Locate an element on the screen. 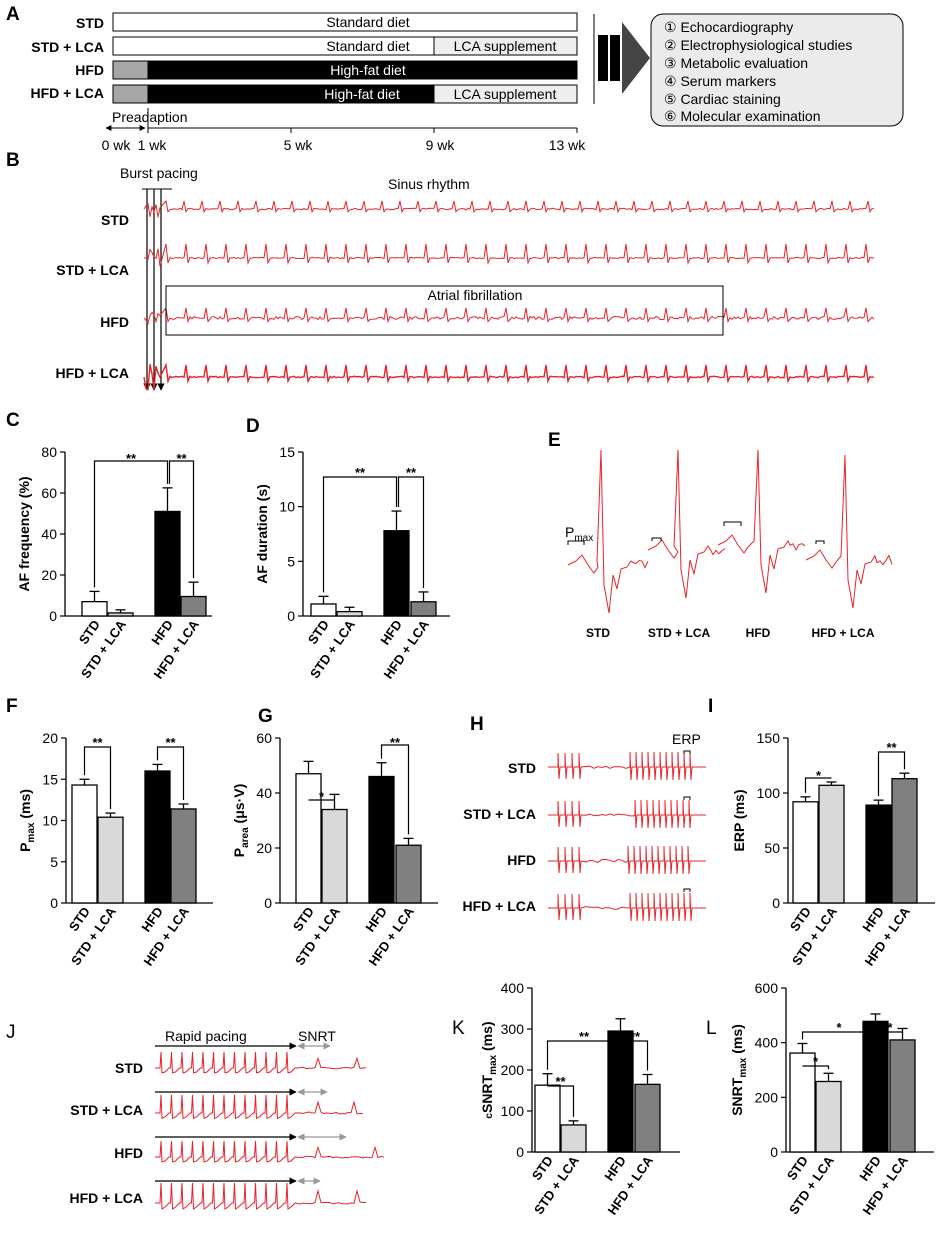 This screenshot has height=1255, width=948. e-label-hfd: HFD is located at coordinates (758, 633).